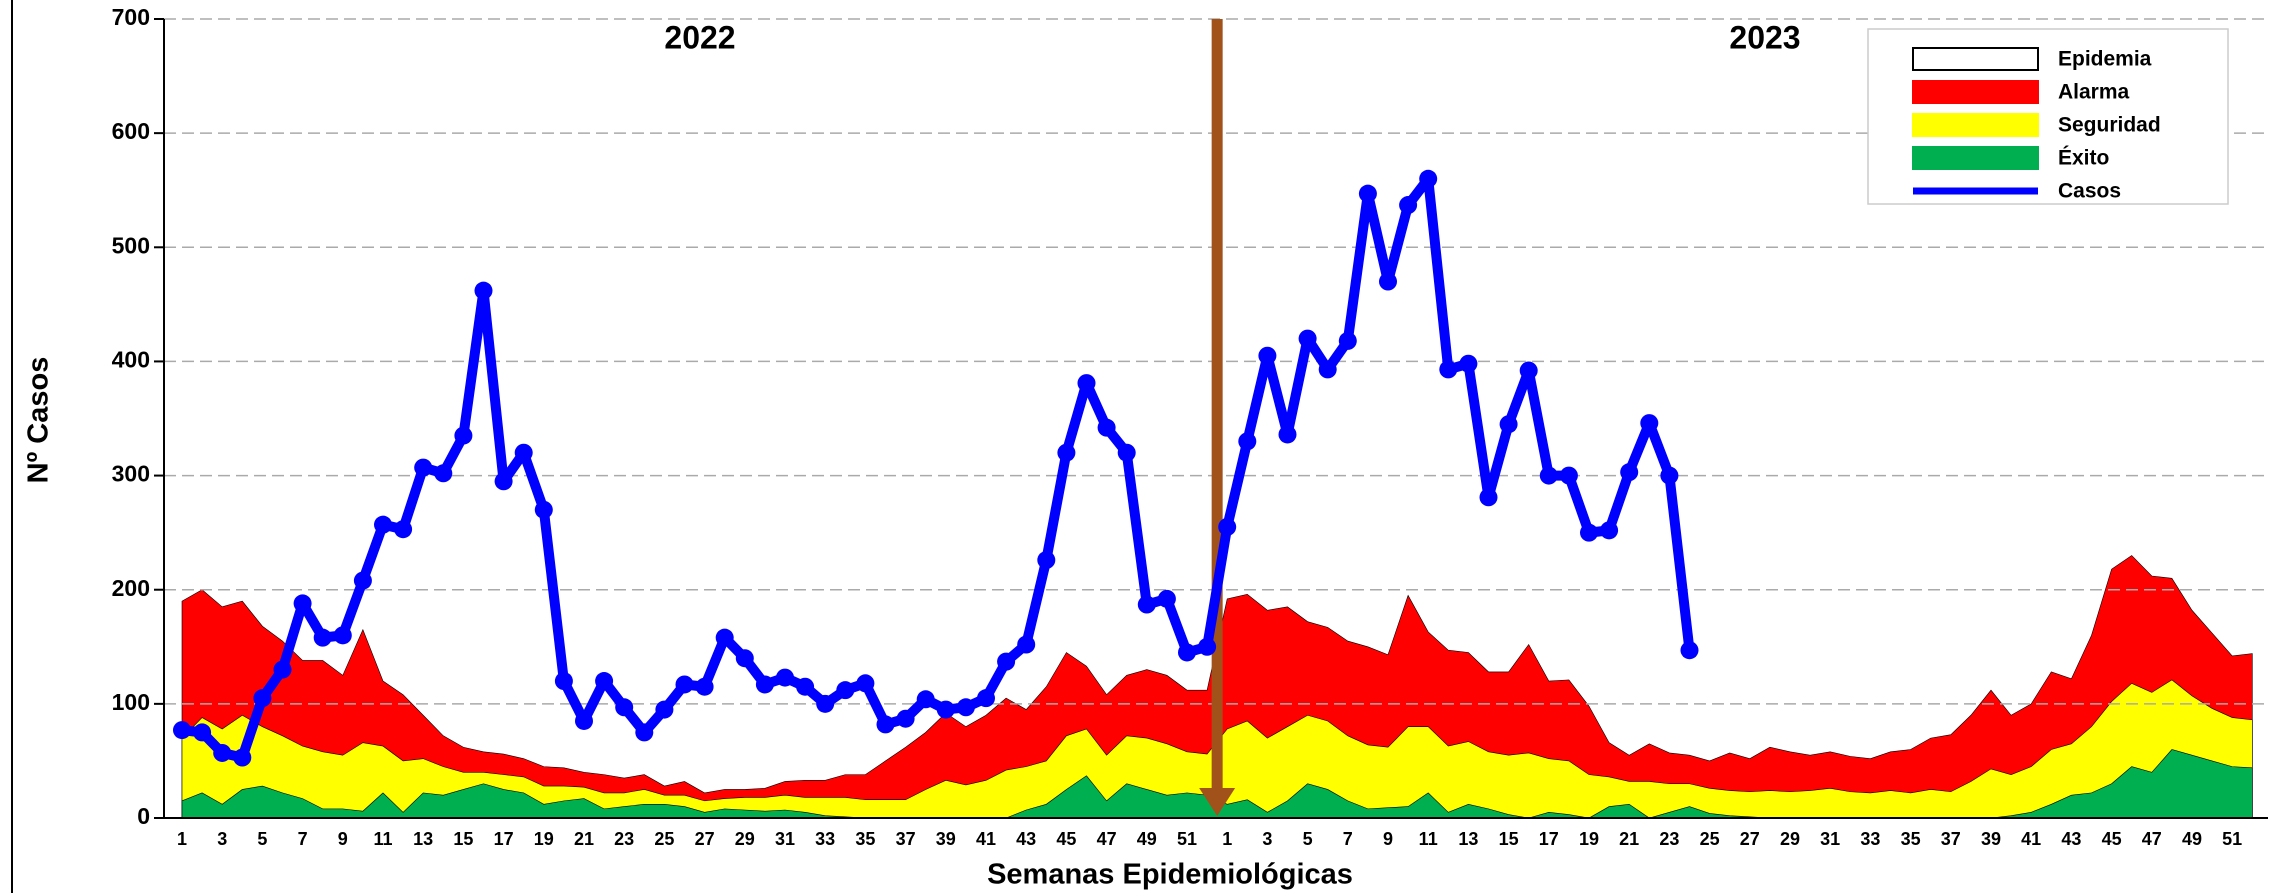 Image resolution: width=2270 pixels, height=893 pixels. I want to click on annotation: 2022, so click(699, 37).